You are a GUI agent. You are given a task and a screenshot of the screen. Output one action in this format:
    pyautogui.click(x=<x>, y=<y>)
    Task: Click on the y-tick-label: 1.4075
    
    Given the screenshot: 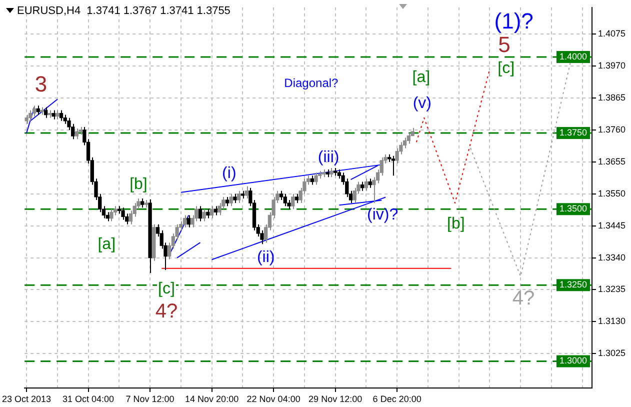 What is the action you would take?
    pyautogui.click(x=612, y=33)
    